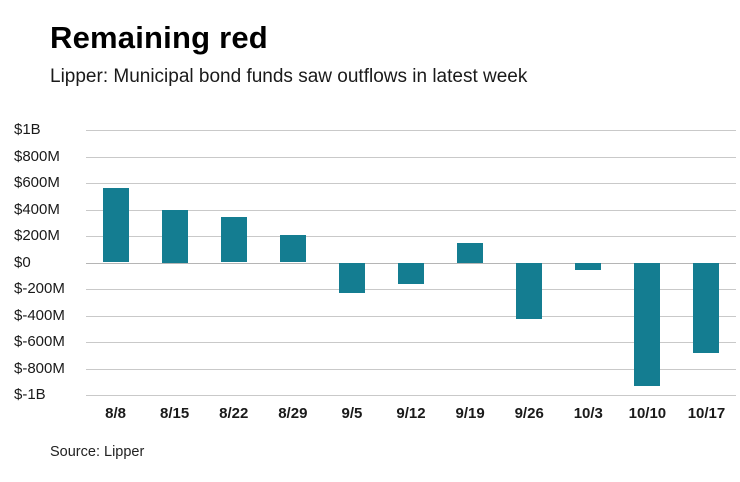  I want to click on y-tick-label: $400M, so click(37, 209).